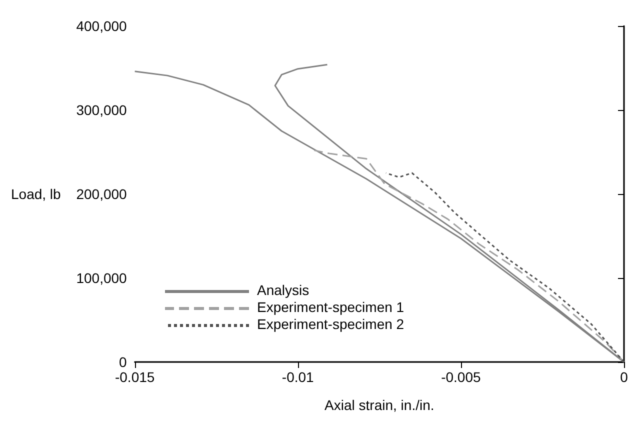  What do you see at coordinates (102, 278) in the screenshot?
I see `y-tick-label: 100,000` at bounding box center [102, 278].